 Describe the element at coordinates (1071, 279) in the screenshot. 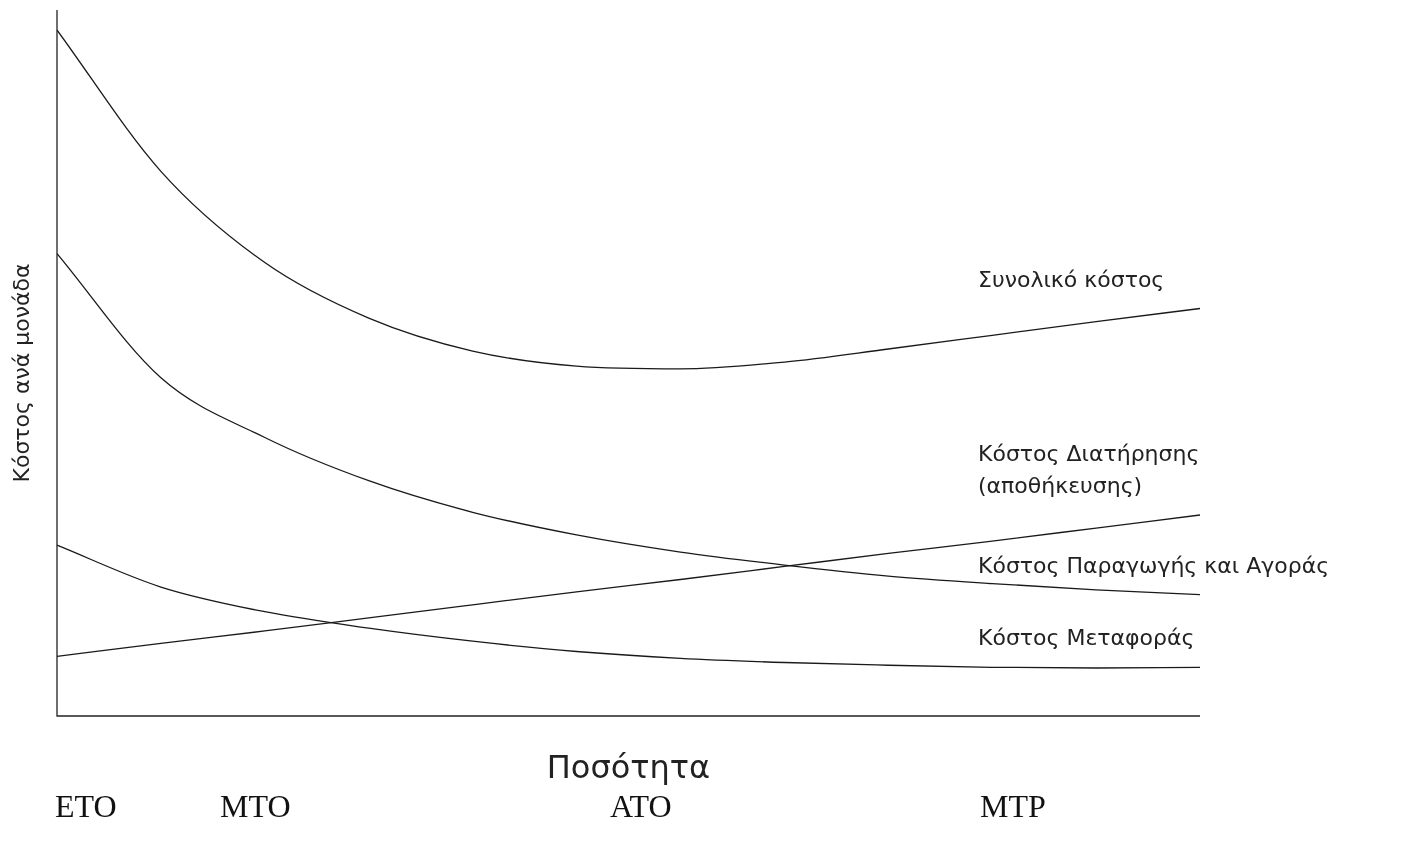

I see `series-label: Συνολικό κόστος` at that location.